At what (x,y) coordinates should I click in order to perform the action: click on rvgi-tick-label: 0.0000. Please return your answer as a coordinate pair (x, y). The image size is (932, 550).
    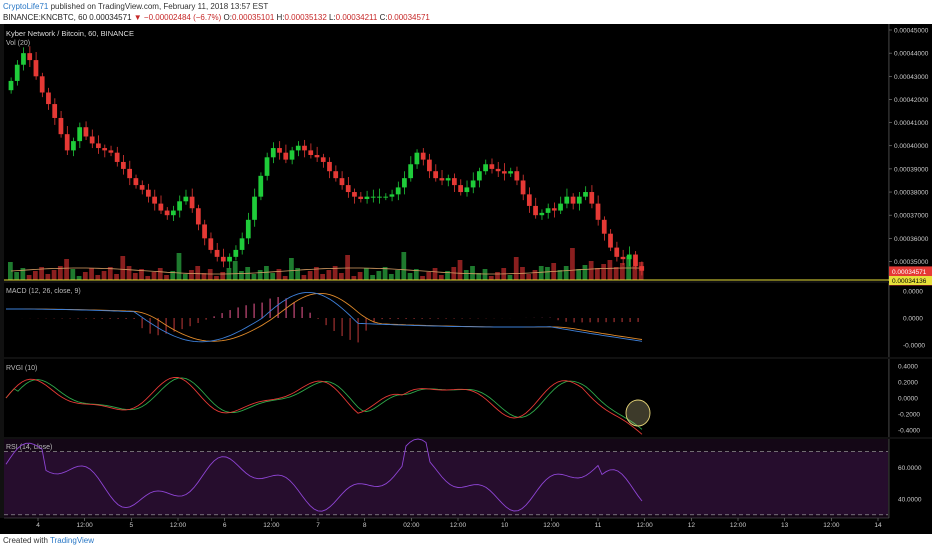
    Looking at the image, I should click on (908, 399).